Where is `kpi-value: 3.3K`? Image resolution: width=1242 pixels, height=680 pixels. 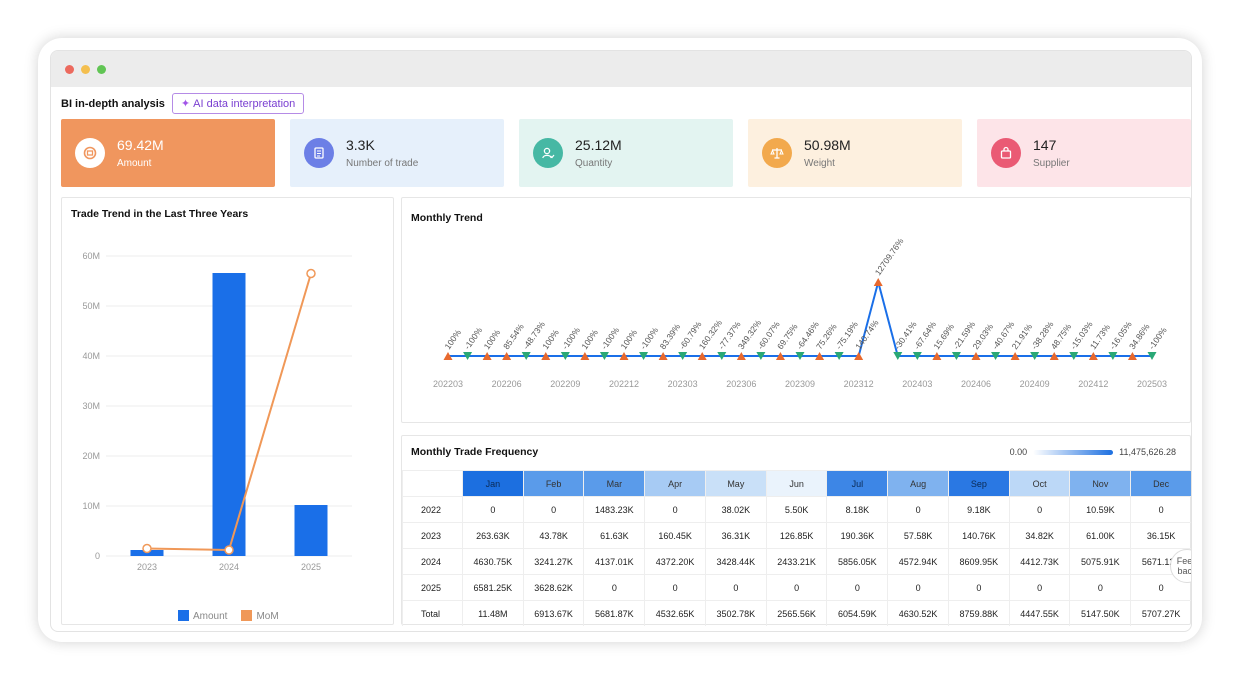
kpi-value: 3.3K is located at coordinates (360, 145).